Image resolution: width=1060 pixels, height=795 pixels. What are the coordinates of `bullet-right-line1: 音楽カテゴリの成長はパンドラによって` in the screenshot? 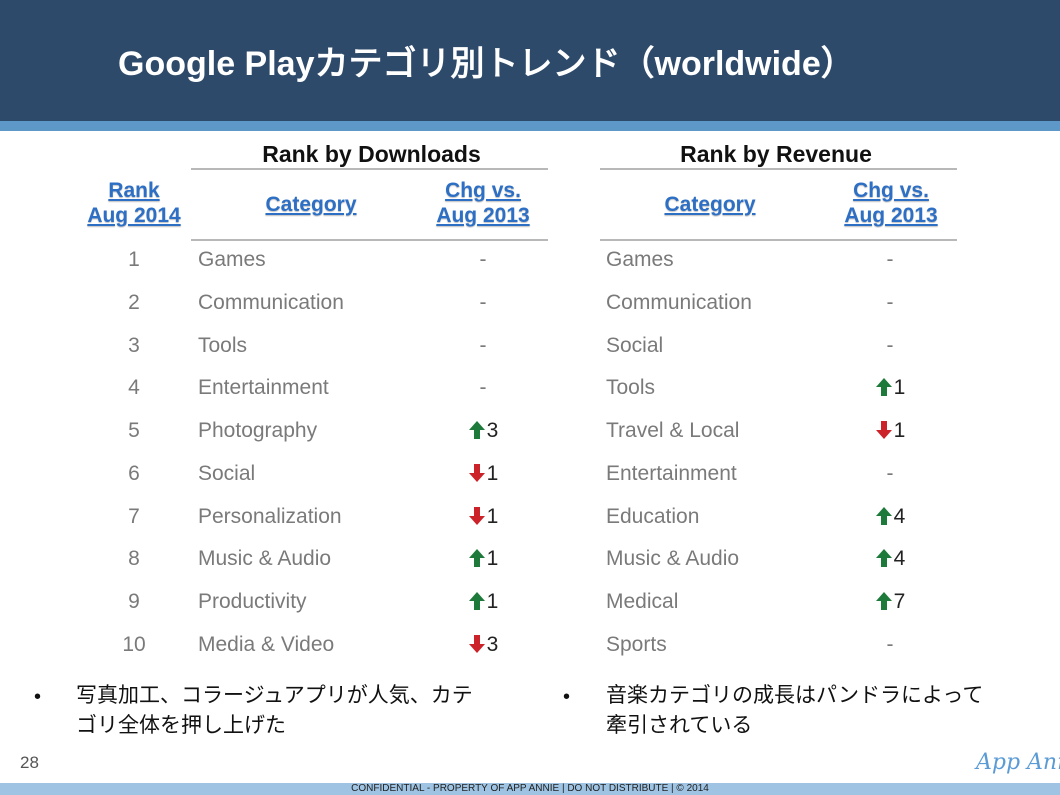 It's located at (795, 695).